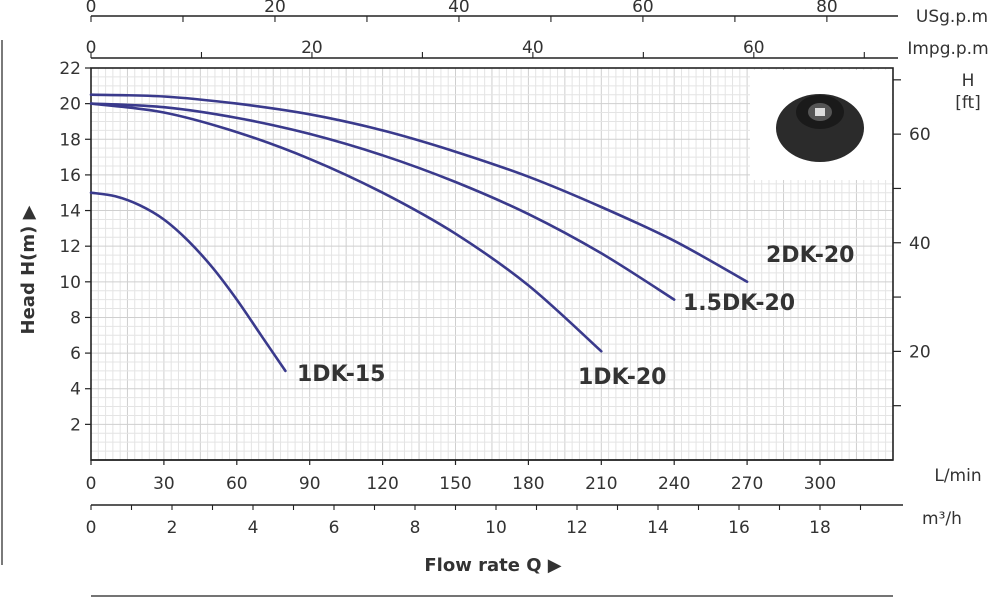  Describe the element at coordinates (622, 377) in the screenshot. I see `curve-label-1dk-20: 1DK-20` at that location.